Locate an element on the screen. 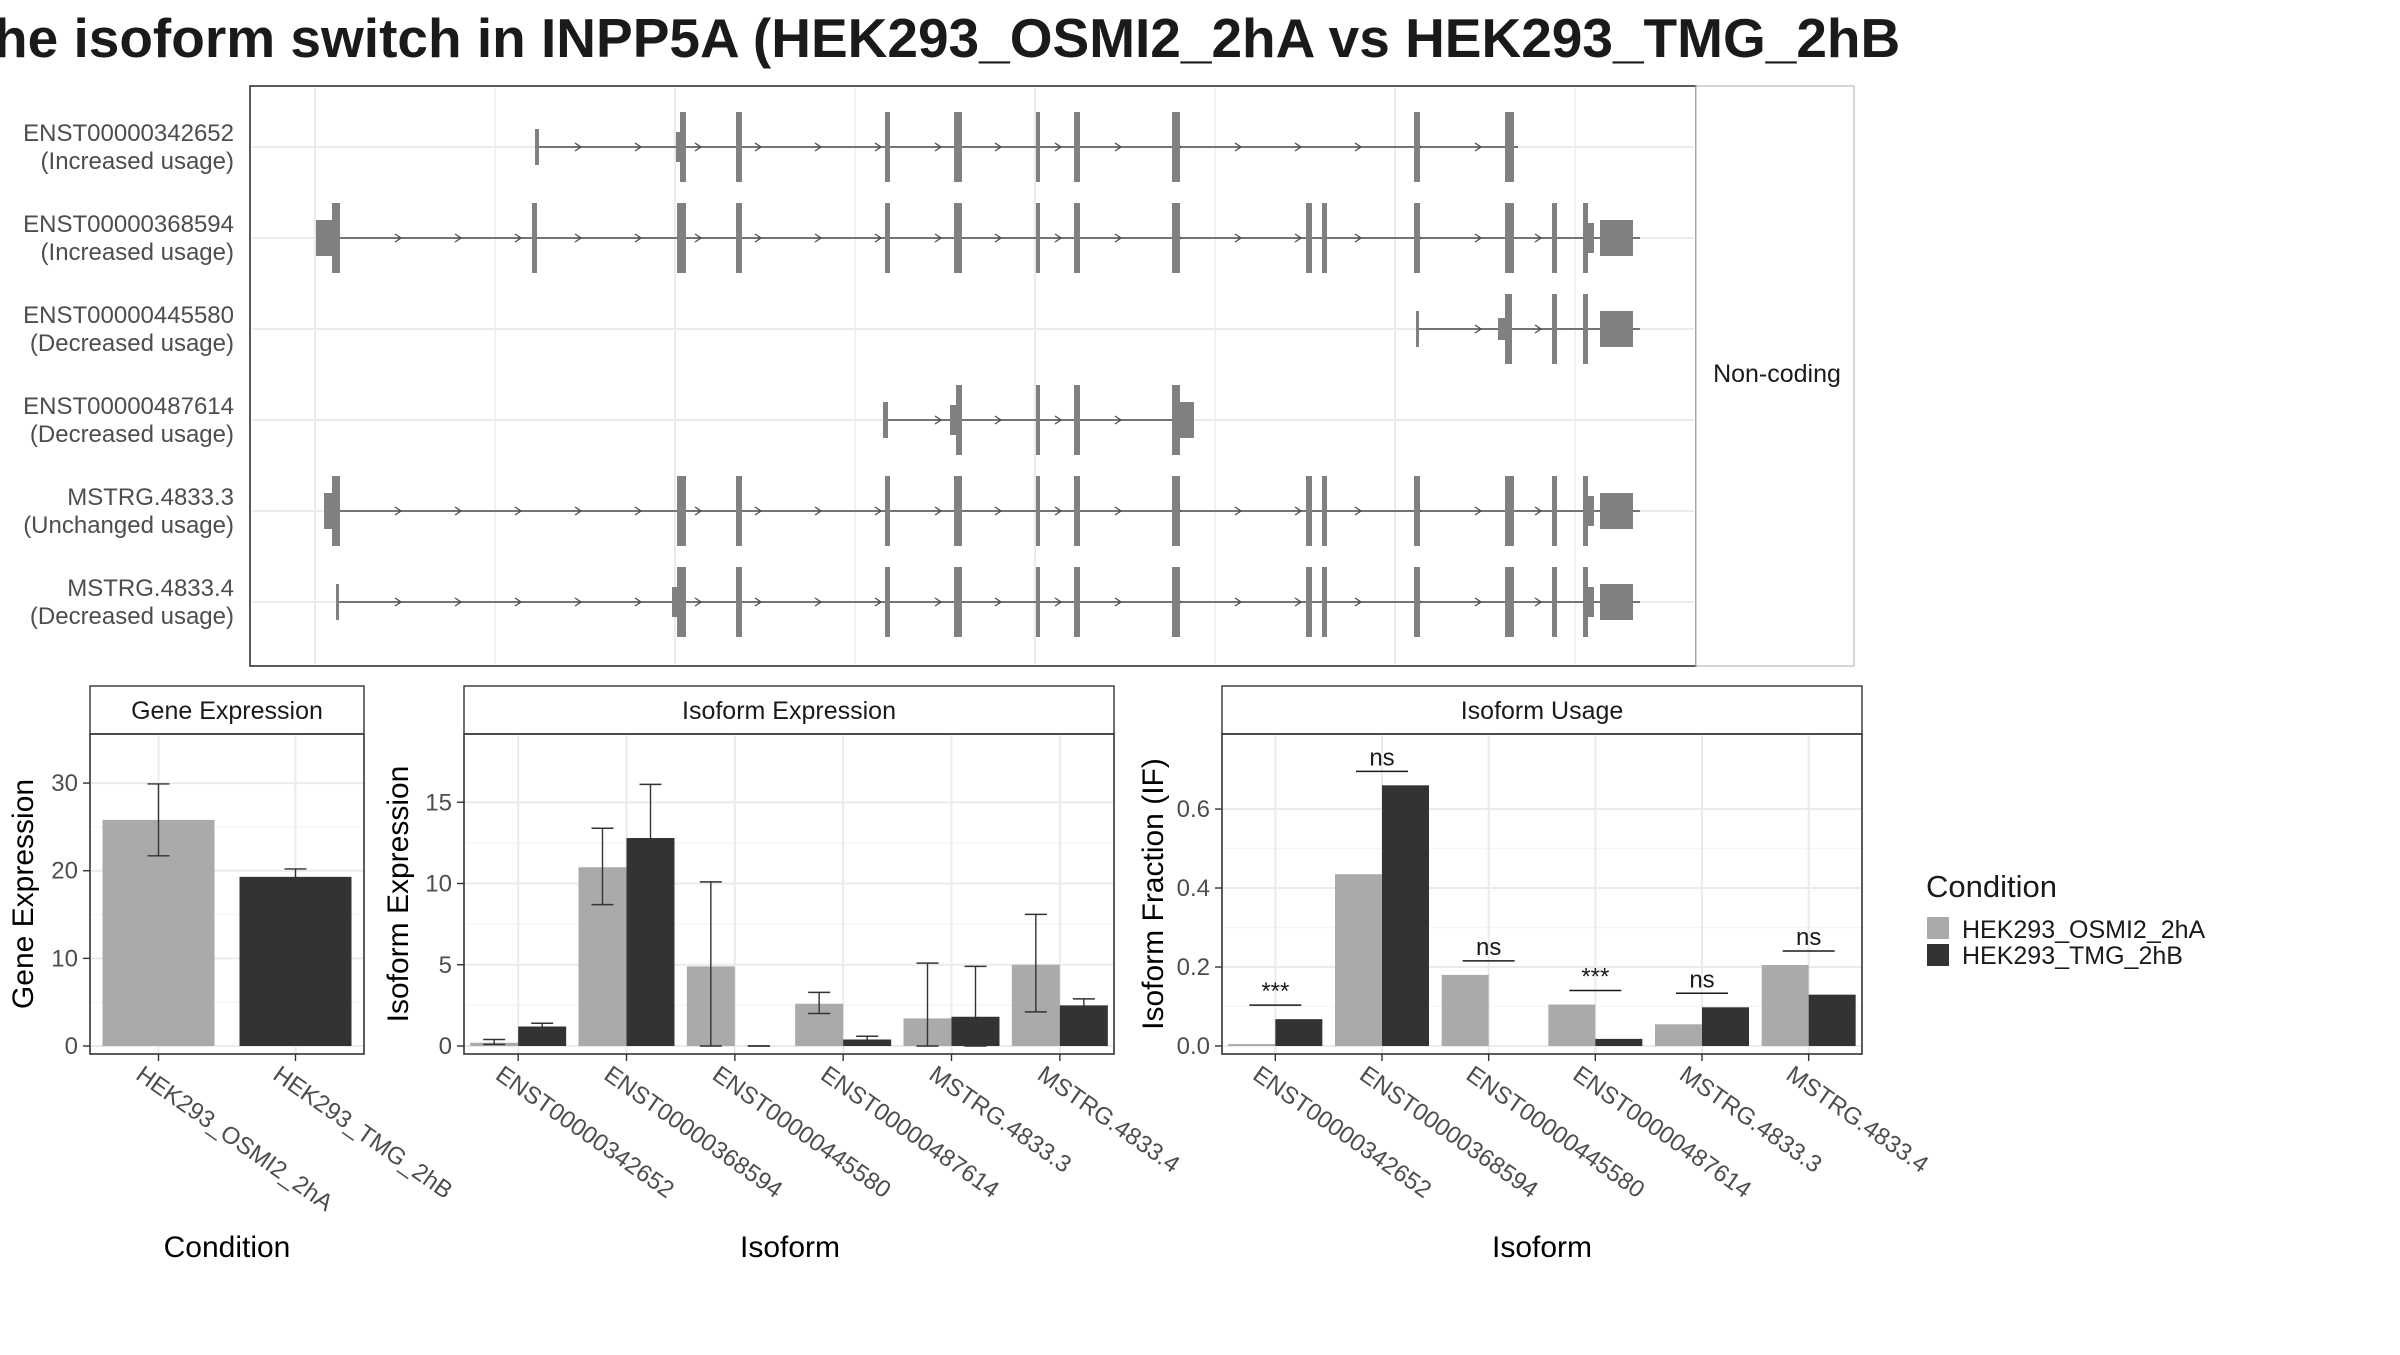 This screenshot has width=2400, height=1355. x-tick-label: ENST00000487614 is located at coordinates (910, 1132).